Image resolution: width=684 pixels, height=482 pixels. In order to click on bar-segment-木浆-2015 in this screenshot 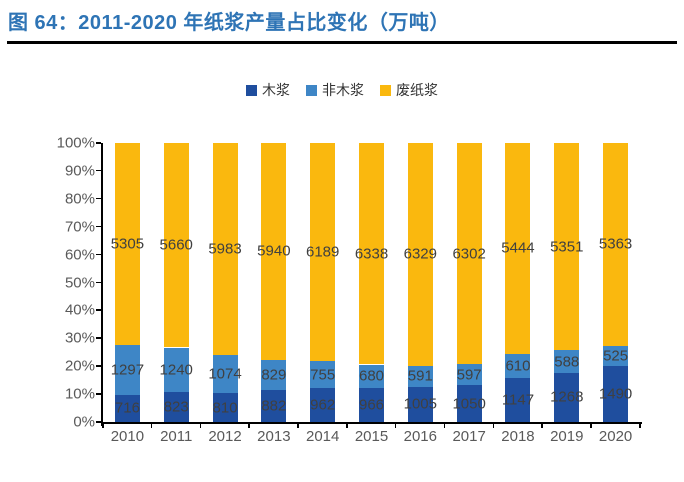, I will do `click(371, 405)`.